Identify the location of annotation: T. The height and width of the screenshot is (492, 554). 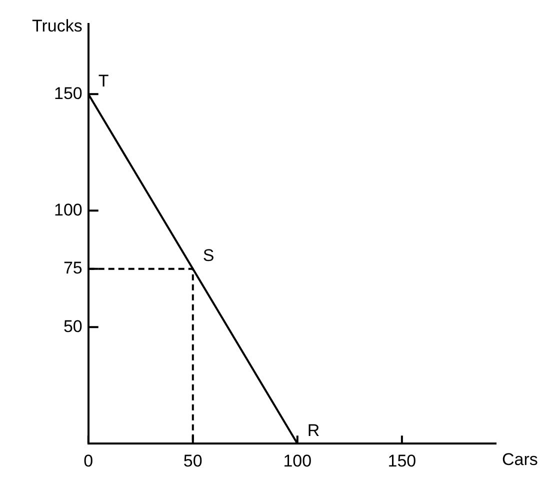
(103, 80).